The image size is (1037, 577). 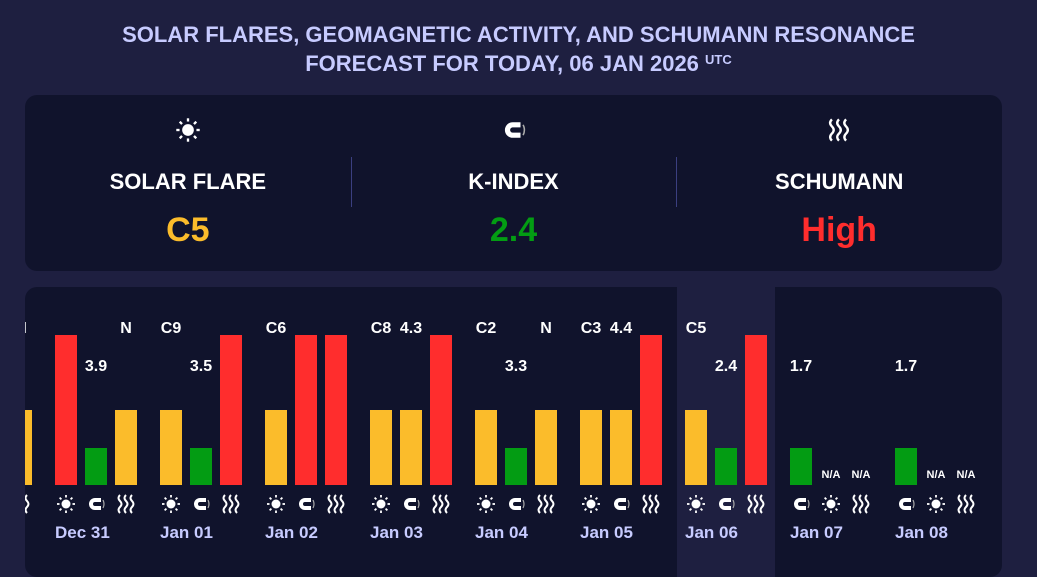 I want to click on summary-label: SOLAR FLARE, so click(x=188, y=181).